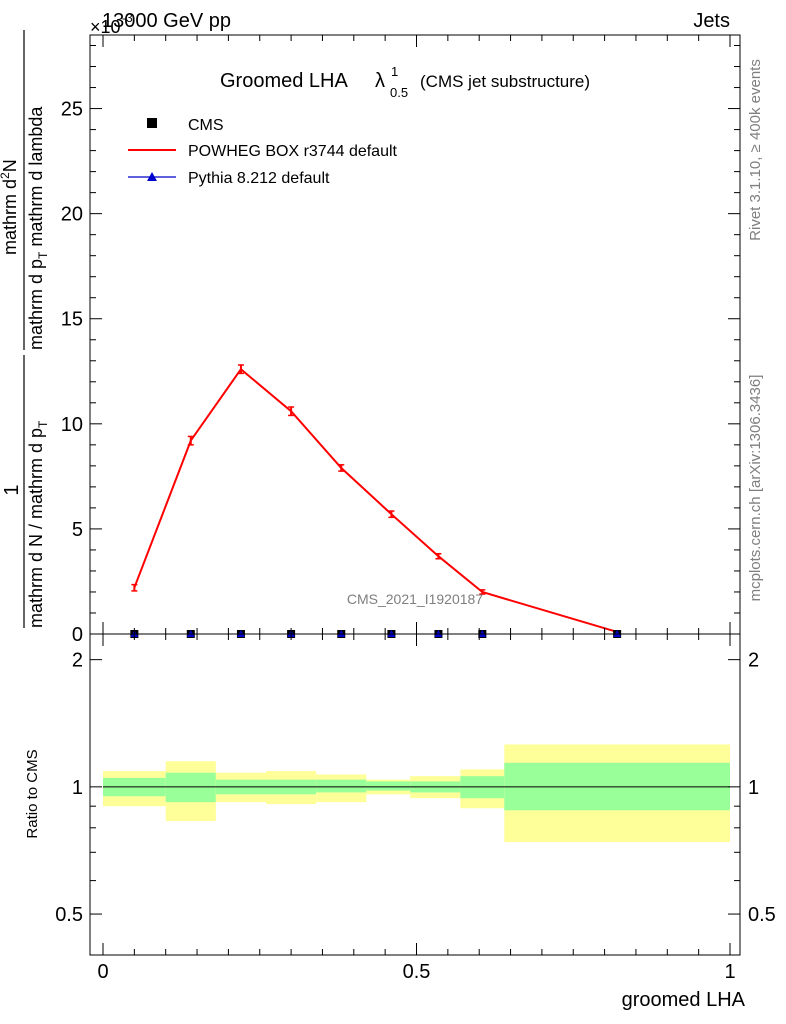 The width and height of the screenshot is (786, 1024). I want to click on title-main: Groomed LHA, so click(284, 81).